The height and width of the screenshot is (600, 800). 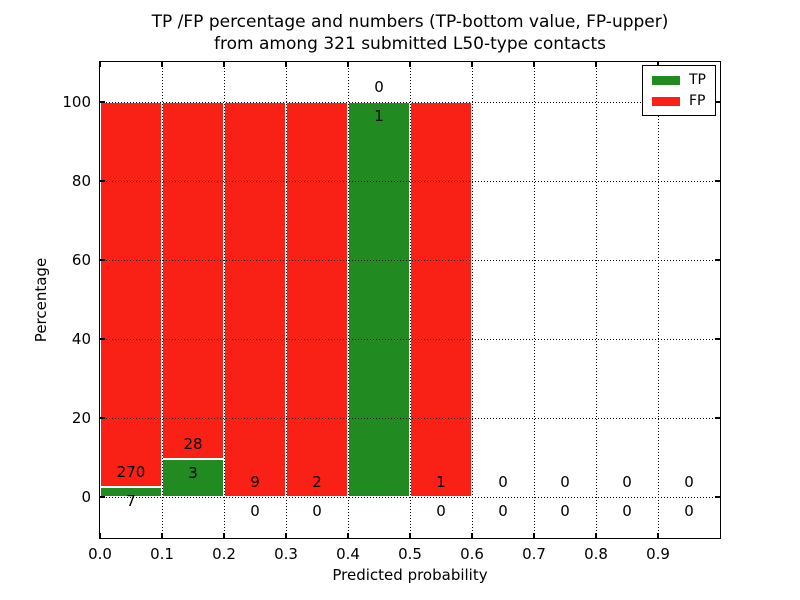 I want to click on tp-count-label: 1, so click(x=379, y=116).